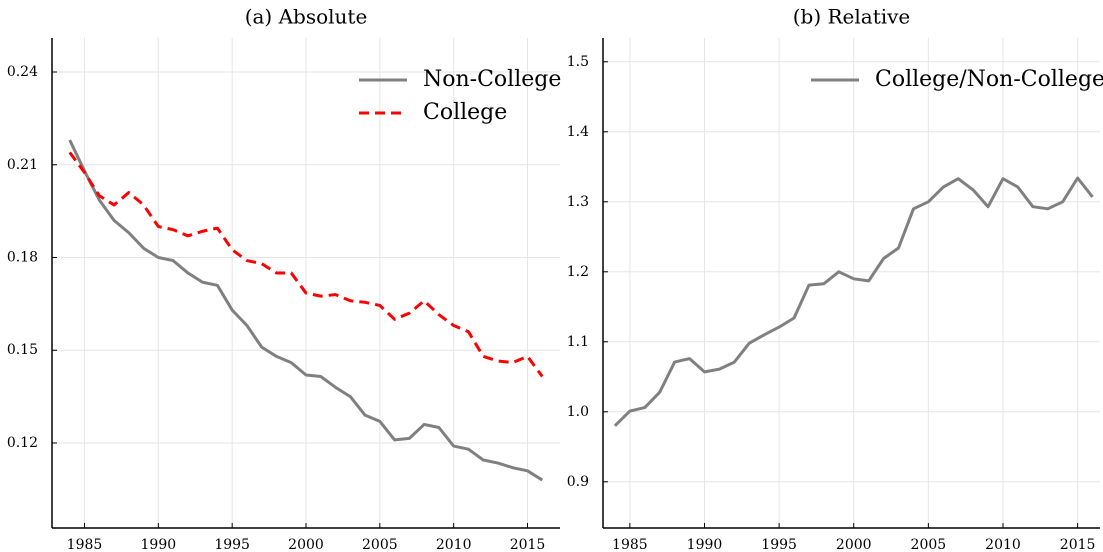 The image size is (1103, 552). I want to click on y-tick-label: 1.4, so click(578, 132).